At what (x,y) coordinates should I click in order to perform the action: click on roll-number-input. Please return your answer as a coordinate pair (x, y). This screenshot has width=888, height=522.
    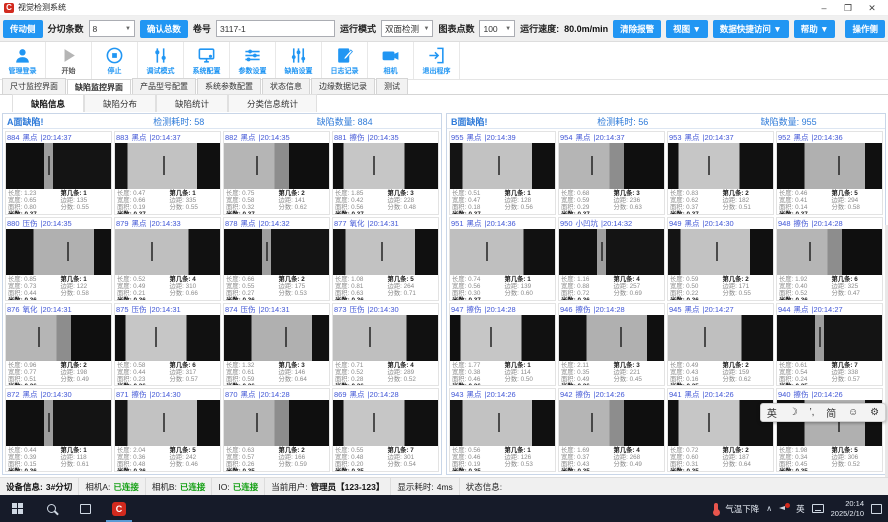
    Looking at the image, I should click on (275, 28).